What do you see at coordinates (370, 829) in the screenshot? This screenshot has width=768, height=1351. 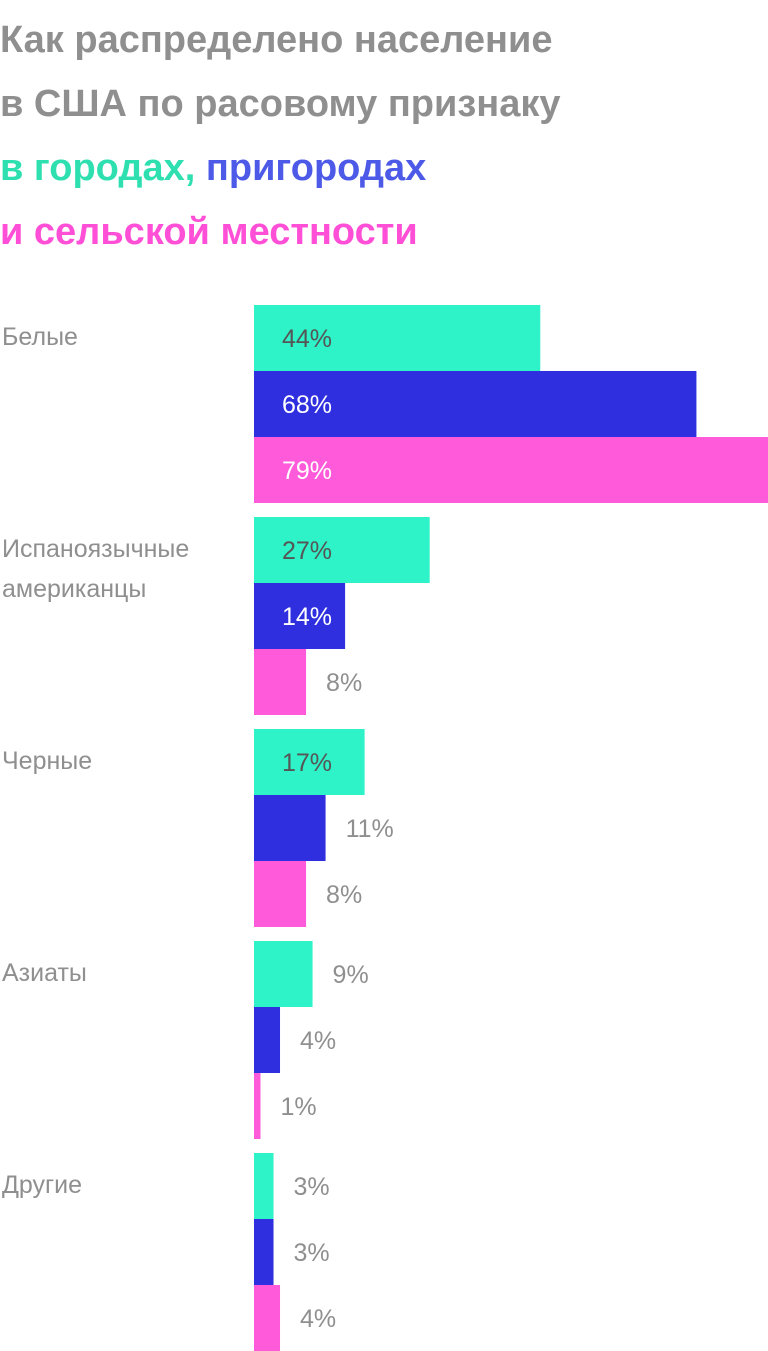 I see `value-label: 11%` at bounding box center [370, 829].